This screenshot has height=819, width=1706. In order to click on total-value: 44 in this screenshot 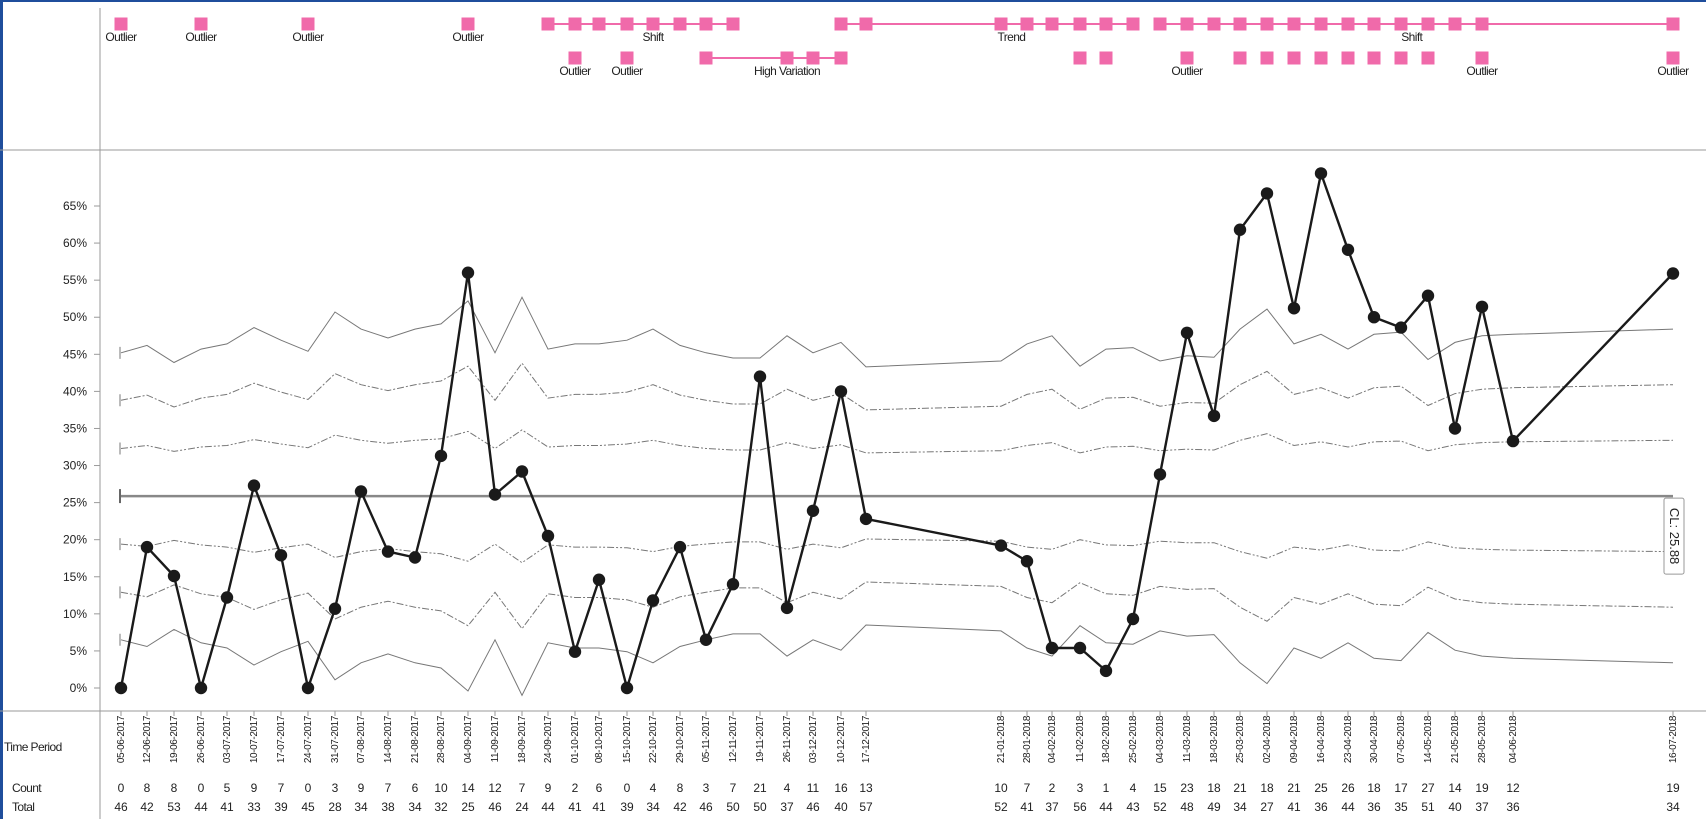, I will do `click(548, 807)`.